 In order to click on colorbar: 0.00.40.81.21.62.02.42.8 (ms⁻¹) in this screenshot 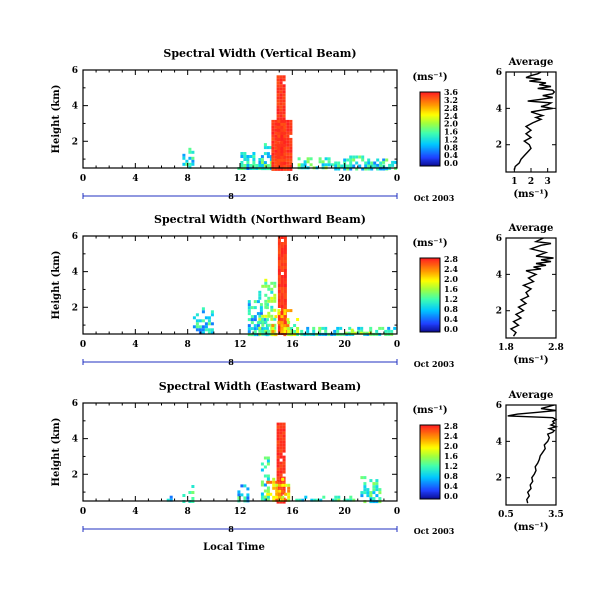, I will do `click(435, 286)`.